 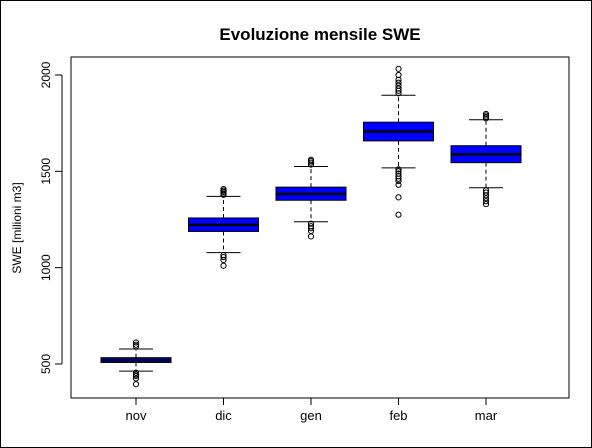 I want to click on box-nov, so click(x=136, y=363).